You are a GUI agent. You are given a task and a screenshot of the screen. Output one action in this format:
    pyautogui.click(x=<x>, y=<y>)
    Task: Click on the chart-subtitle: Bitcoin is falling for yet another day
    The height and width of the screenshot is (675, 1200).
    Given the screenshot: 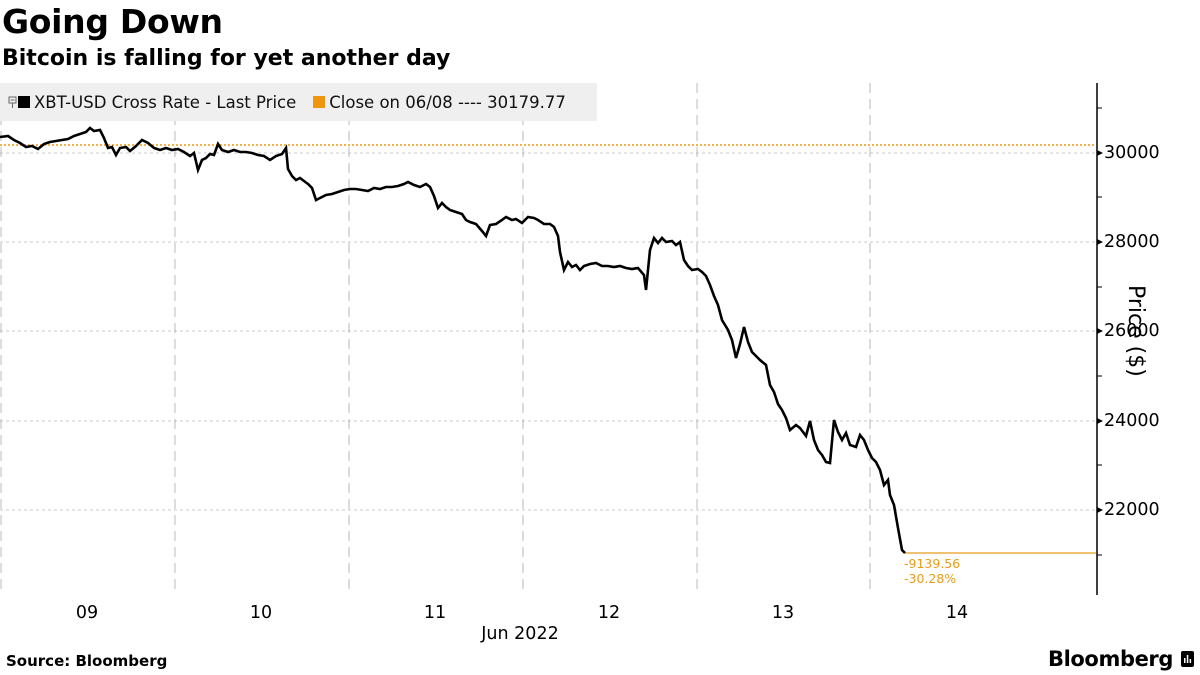 What is the action you would take?
    pyautogui.click(x=226, y=58)
    